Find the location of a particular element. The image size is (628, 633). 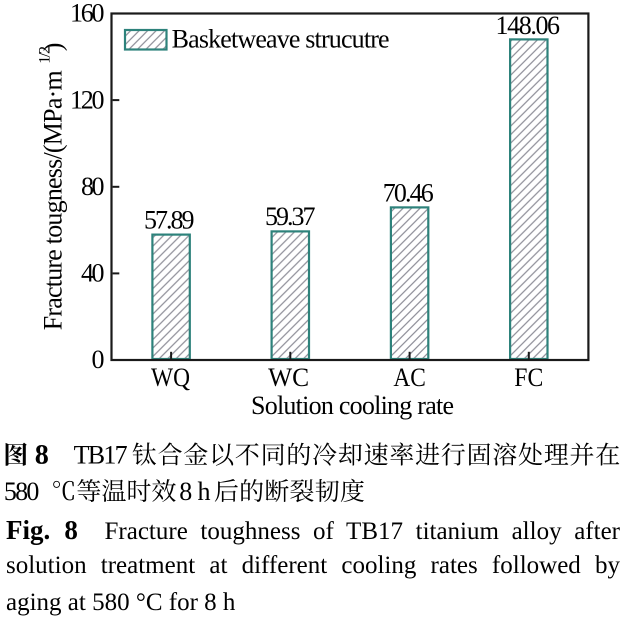

svg-text: TB17 is located at coordinates (101, 455).